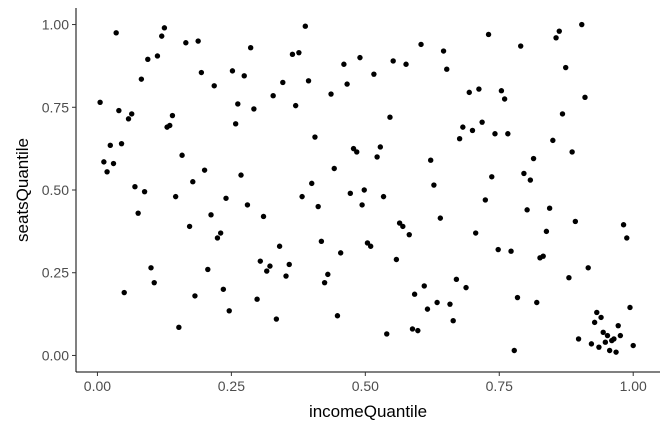 This screenshot has height=432, width=672. Describe the element at coordinates (633, 386) in the screenshot. I see `x-tick-label: 1.00` at that location.